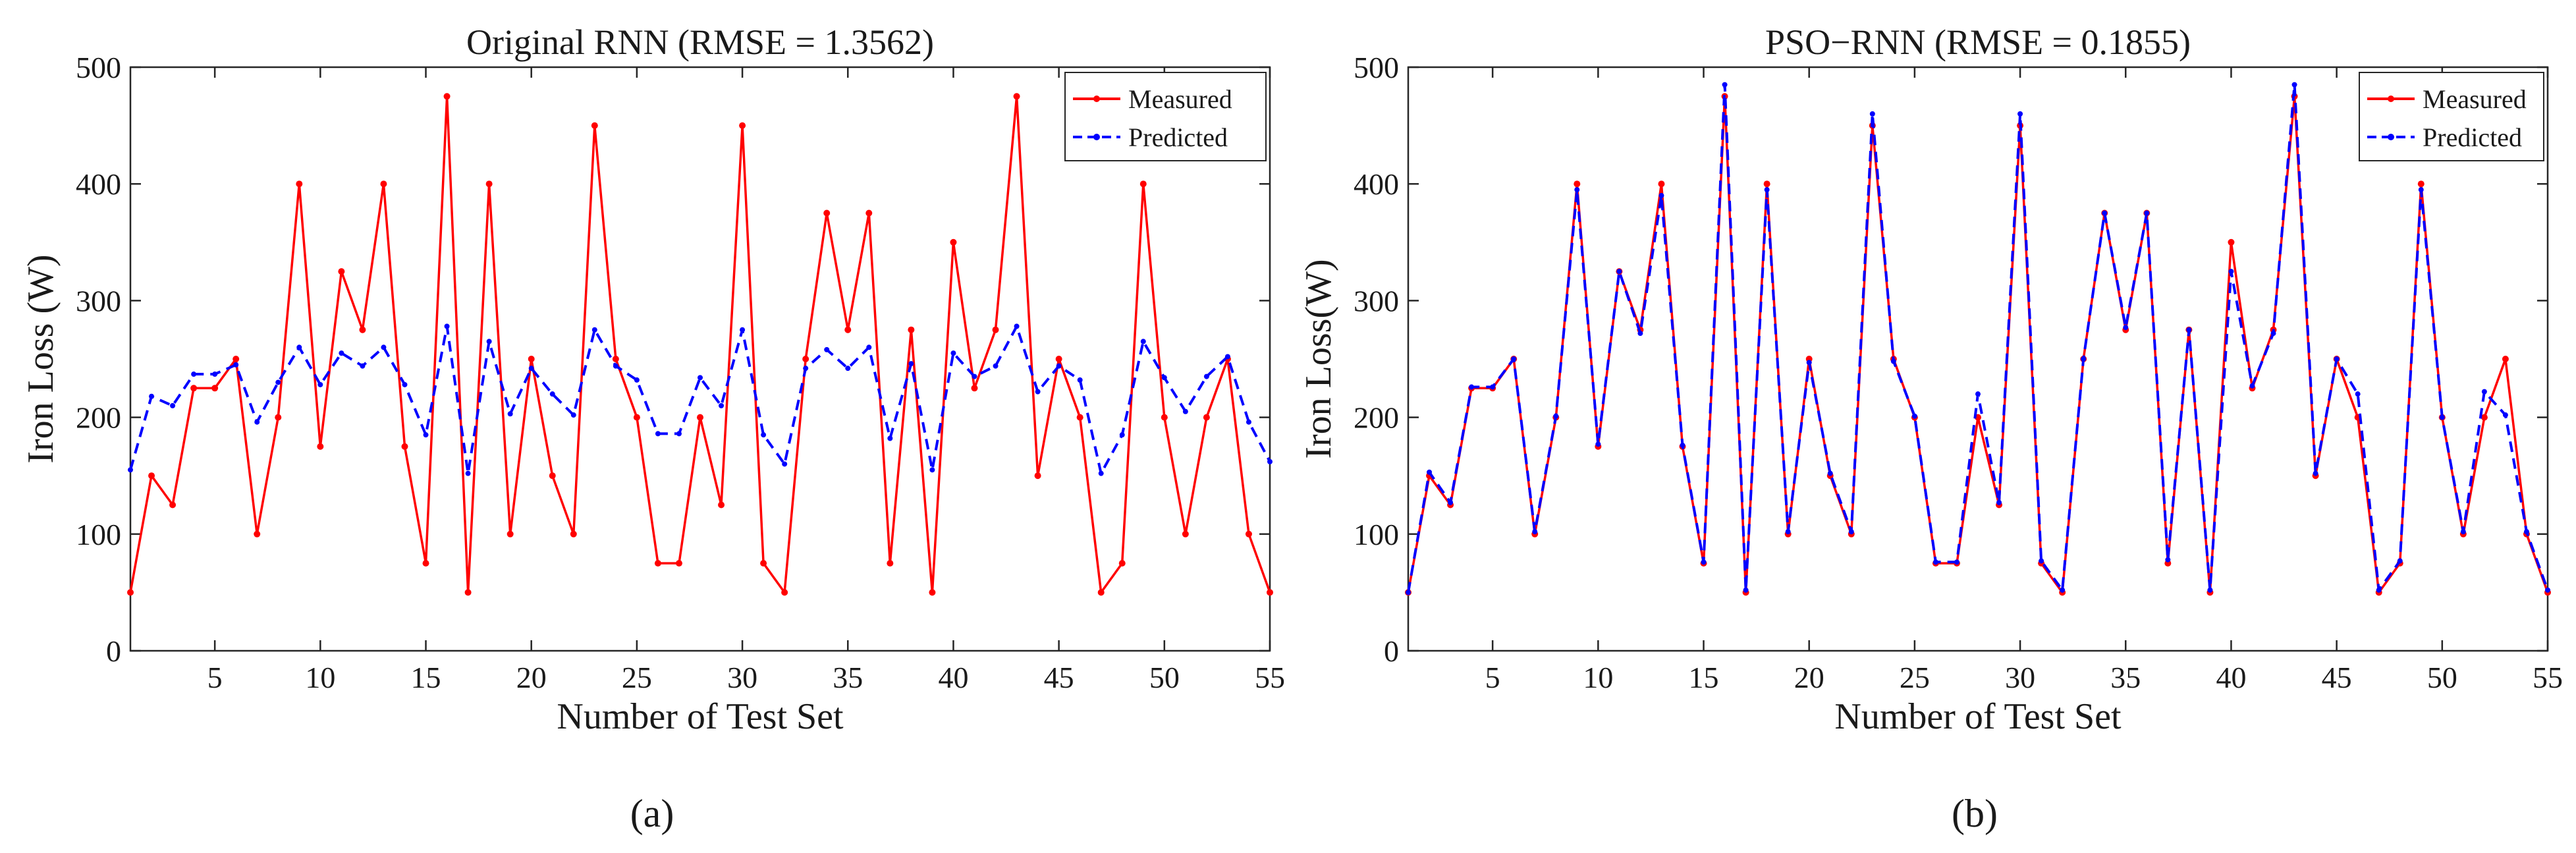  I want to click on y-tick-label: 400, so click(98, 184).